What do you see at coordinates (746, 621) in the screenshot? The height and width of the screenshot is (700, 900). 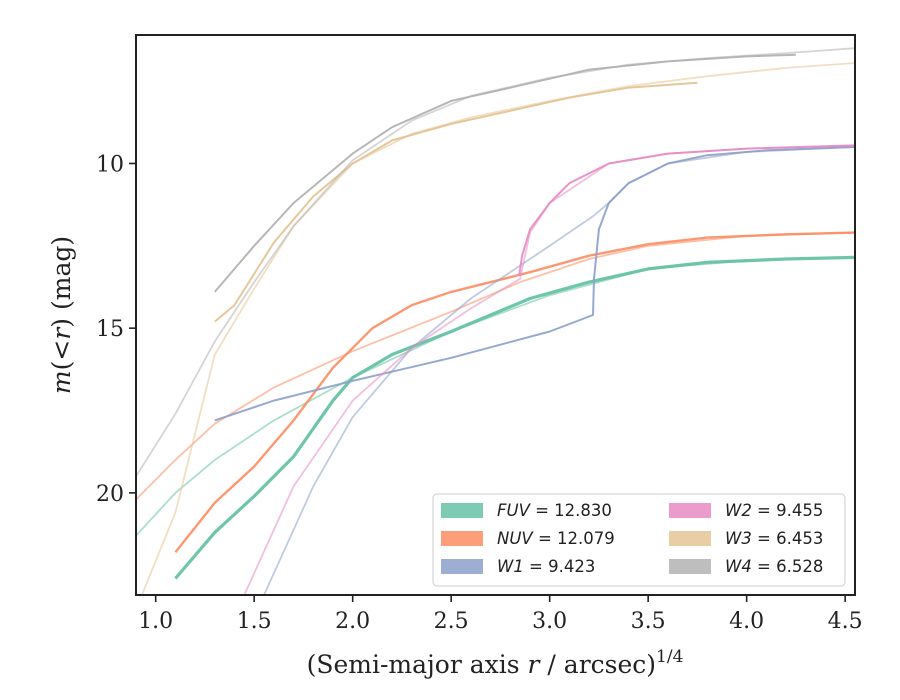 I see `x-tick-label: 4.0` at bounding box center [746, 621].